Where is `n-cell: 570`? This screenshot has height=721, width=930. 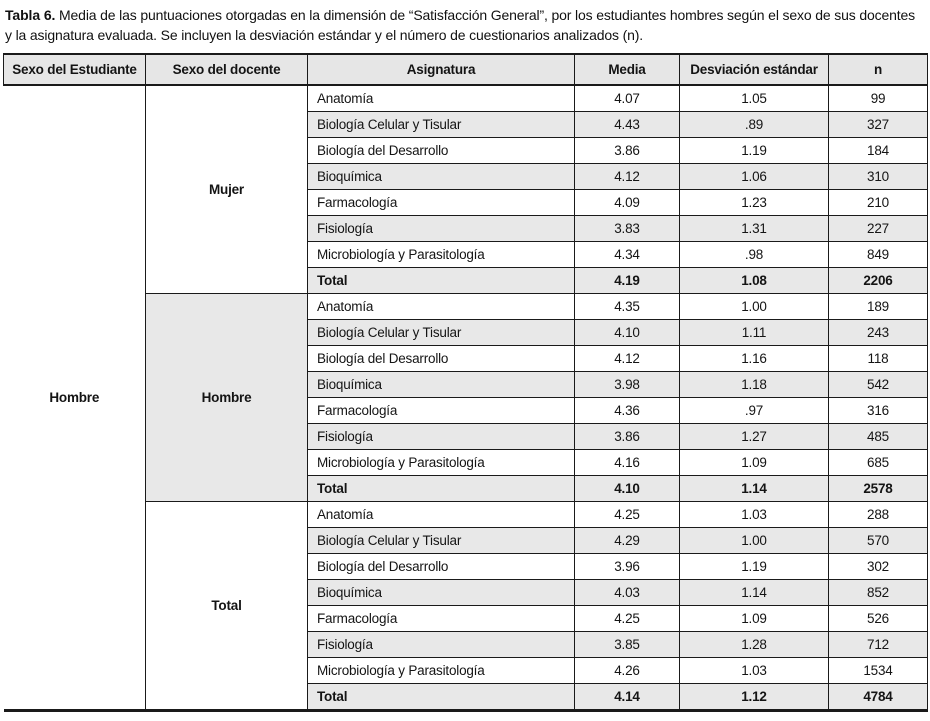 n-cell: 570 is located at coordinates (878, 540).